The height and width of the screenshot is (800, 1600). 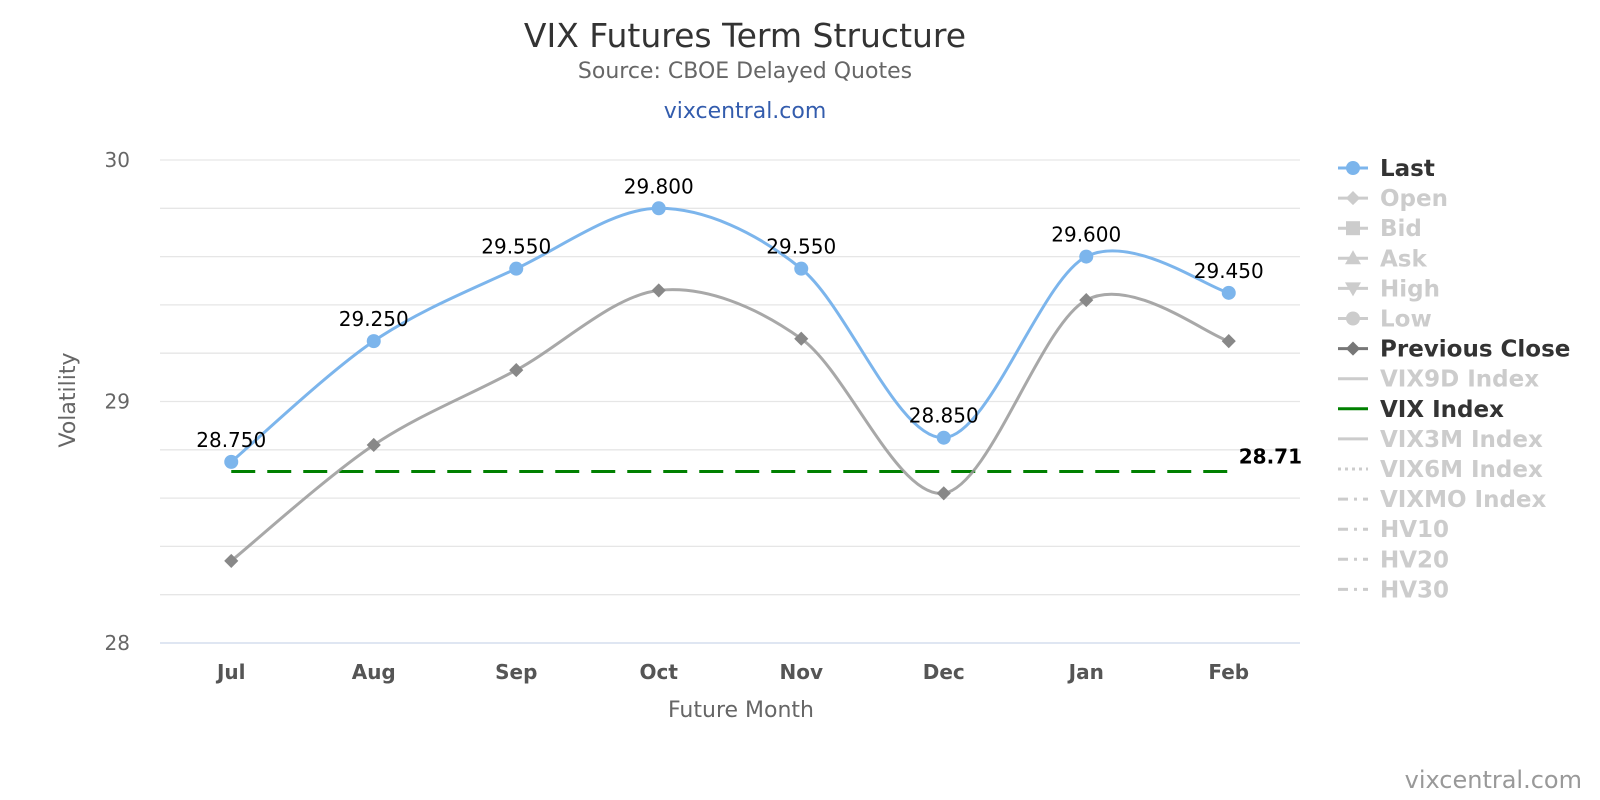 I want to click on legend-item-last: Last, so click(x=1386, y=169).